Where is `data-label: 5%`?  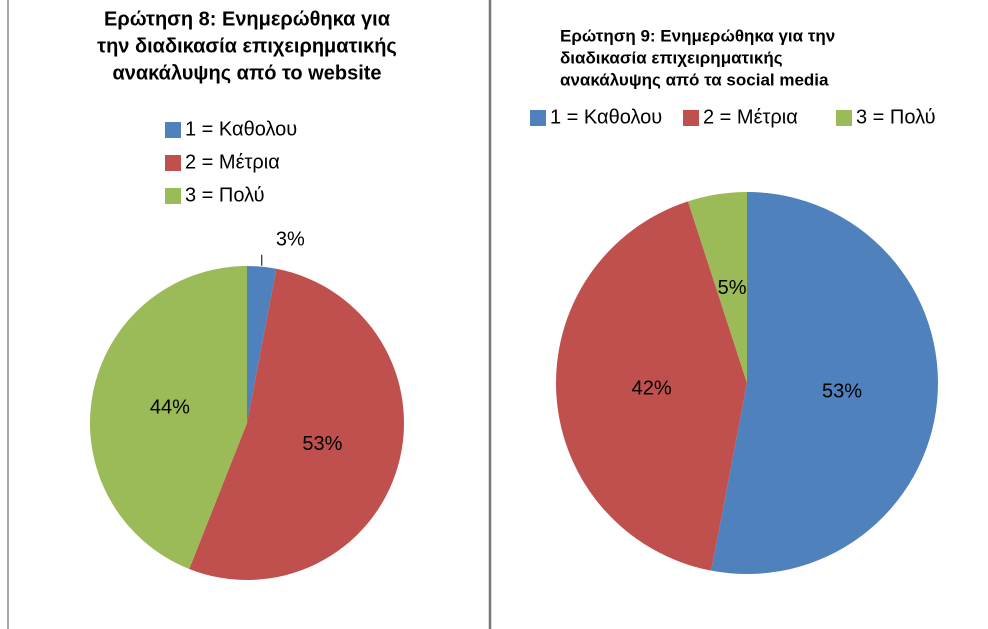 data-label: 5% is located at coordinates (732, 288).